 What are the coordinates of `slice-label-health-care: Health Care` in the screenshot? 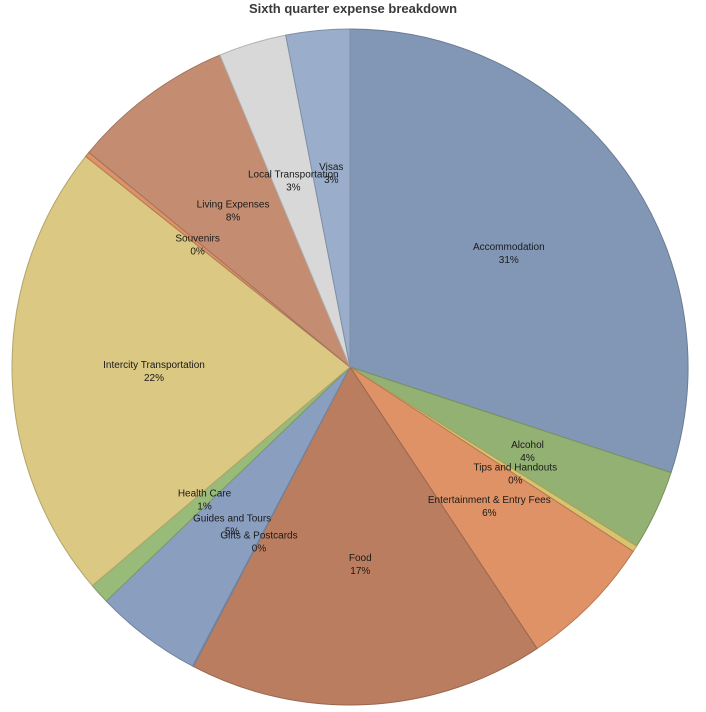 It's located at (205, 493).